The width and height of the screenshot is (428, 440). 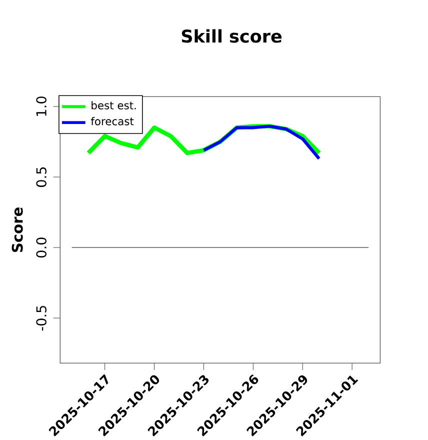 What do you see at coordinates (41, 248) in the screenshot?
I see `y-tick-label: 0.0` at bounding box center [41, 248].